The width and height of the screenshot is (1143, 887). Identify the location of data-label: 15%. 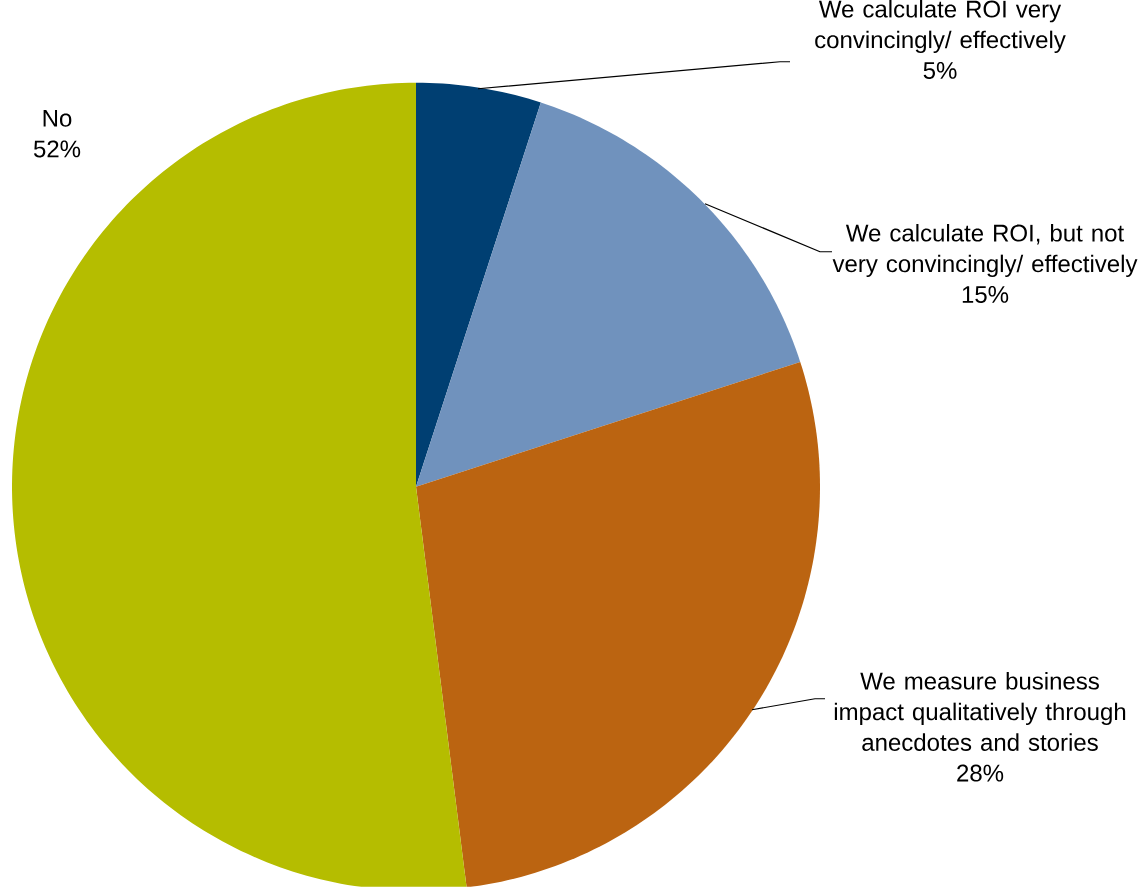
(985, 295).